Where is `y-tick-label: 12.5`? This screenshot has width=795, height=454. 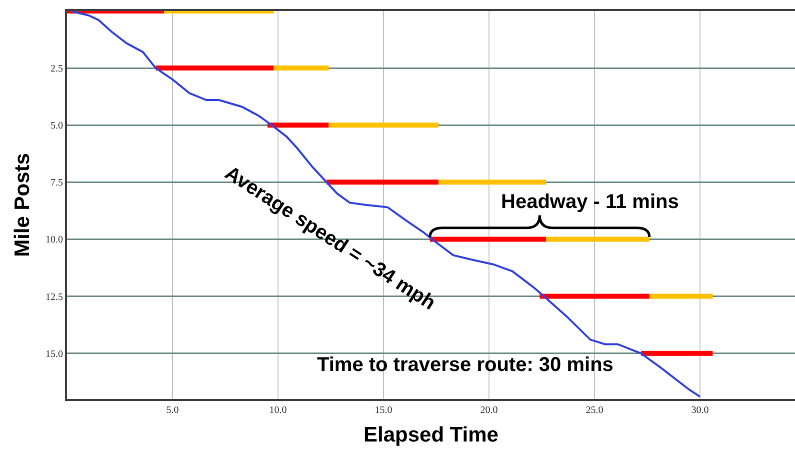 y-tick-label: 12.5 is located at coordinates (54, 297).